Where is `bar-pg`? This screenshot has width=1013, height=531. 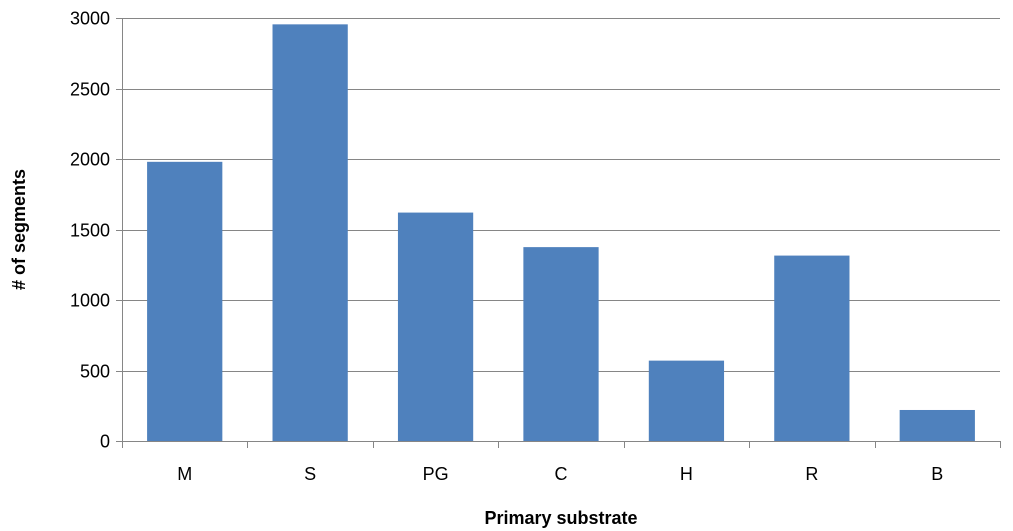
bar-pg is located at coordinates (435, 326).